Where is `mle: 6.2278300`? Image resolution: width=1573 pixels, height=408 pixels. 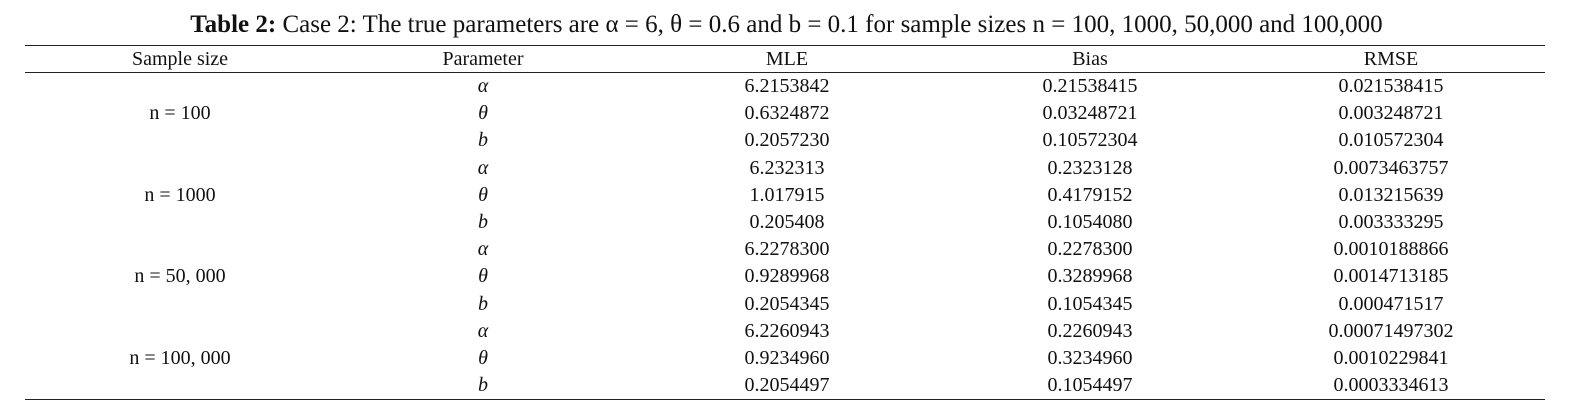
mle: 6.2278300 is located at coordinates (787, 249).